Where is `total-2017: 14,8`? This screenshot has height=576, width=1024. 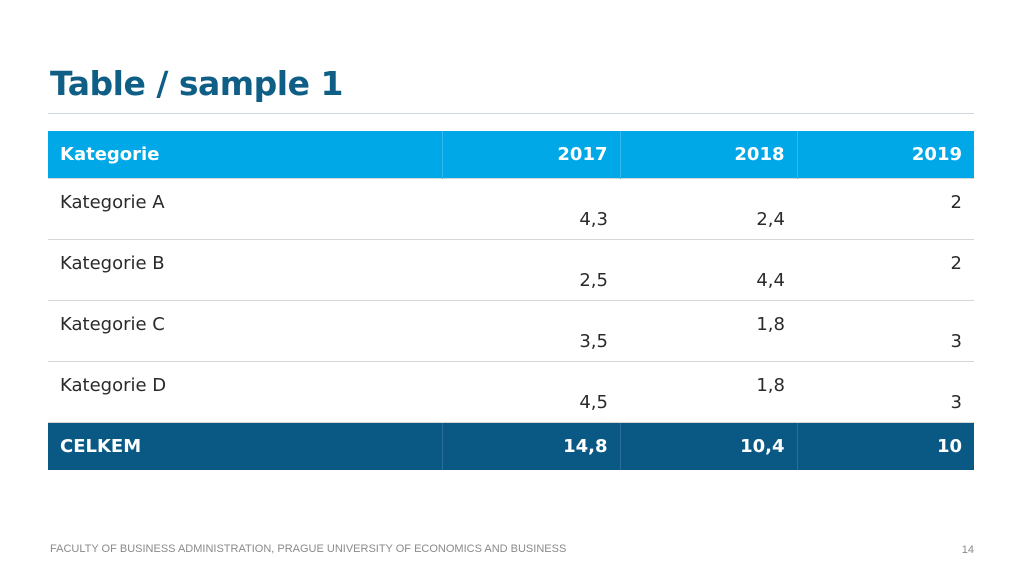
total-2017: 14,8 is located at coordinates (530, 446).